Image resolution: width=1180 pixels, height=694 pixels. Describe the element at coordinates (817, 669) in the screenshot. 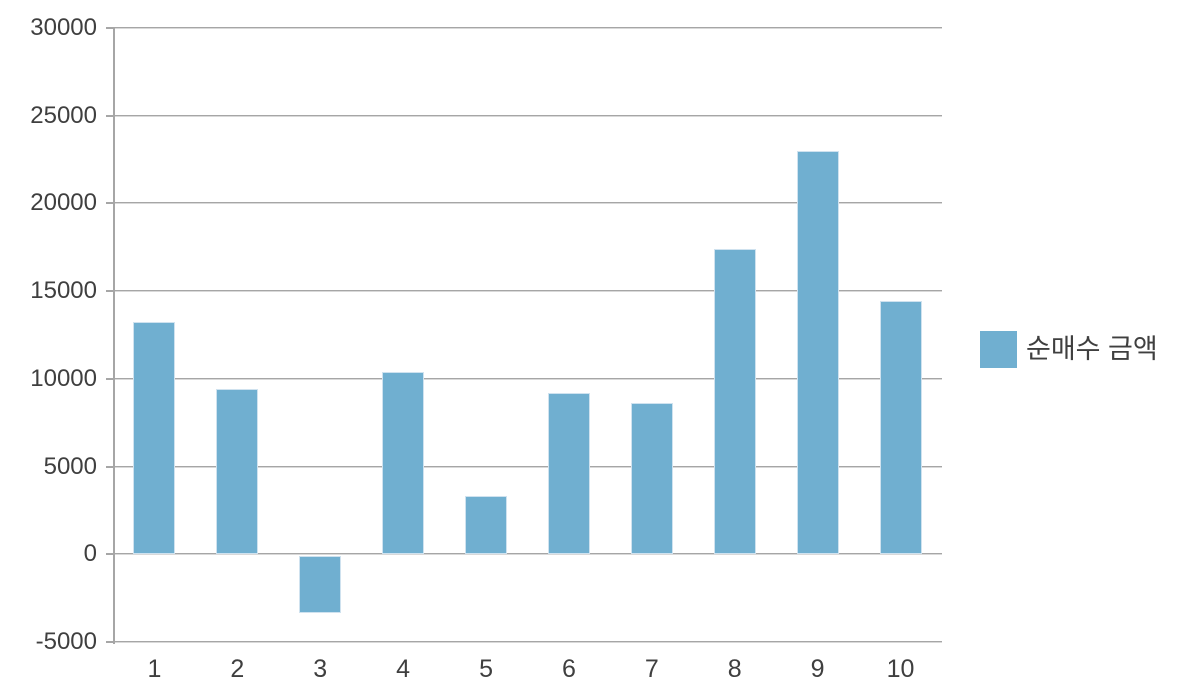

I see `x-axis-tick-label: 9` at that location.